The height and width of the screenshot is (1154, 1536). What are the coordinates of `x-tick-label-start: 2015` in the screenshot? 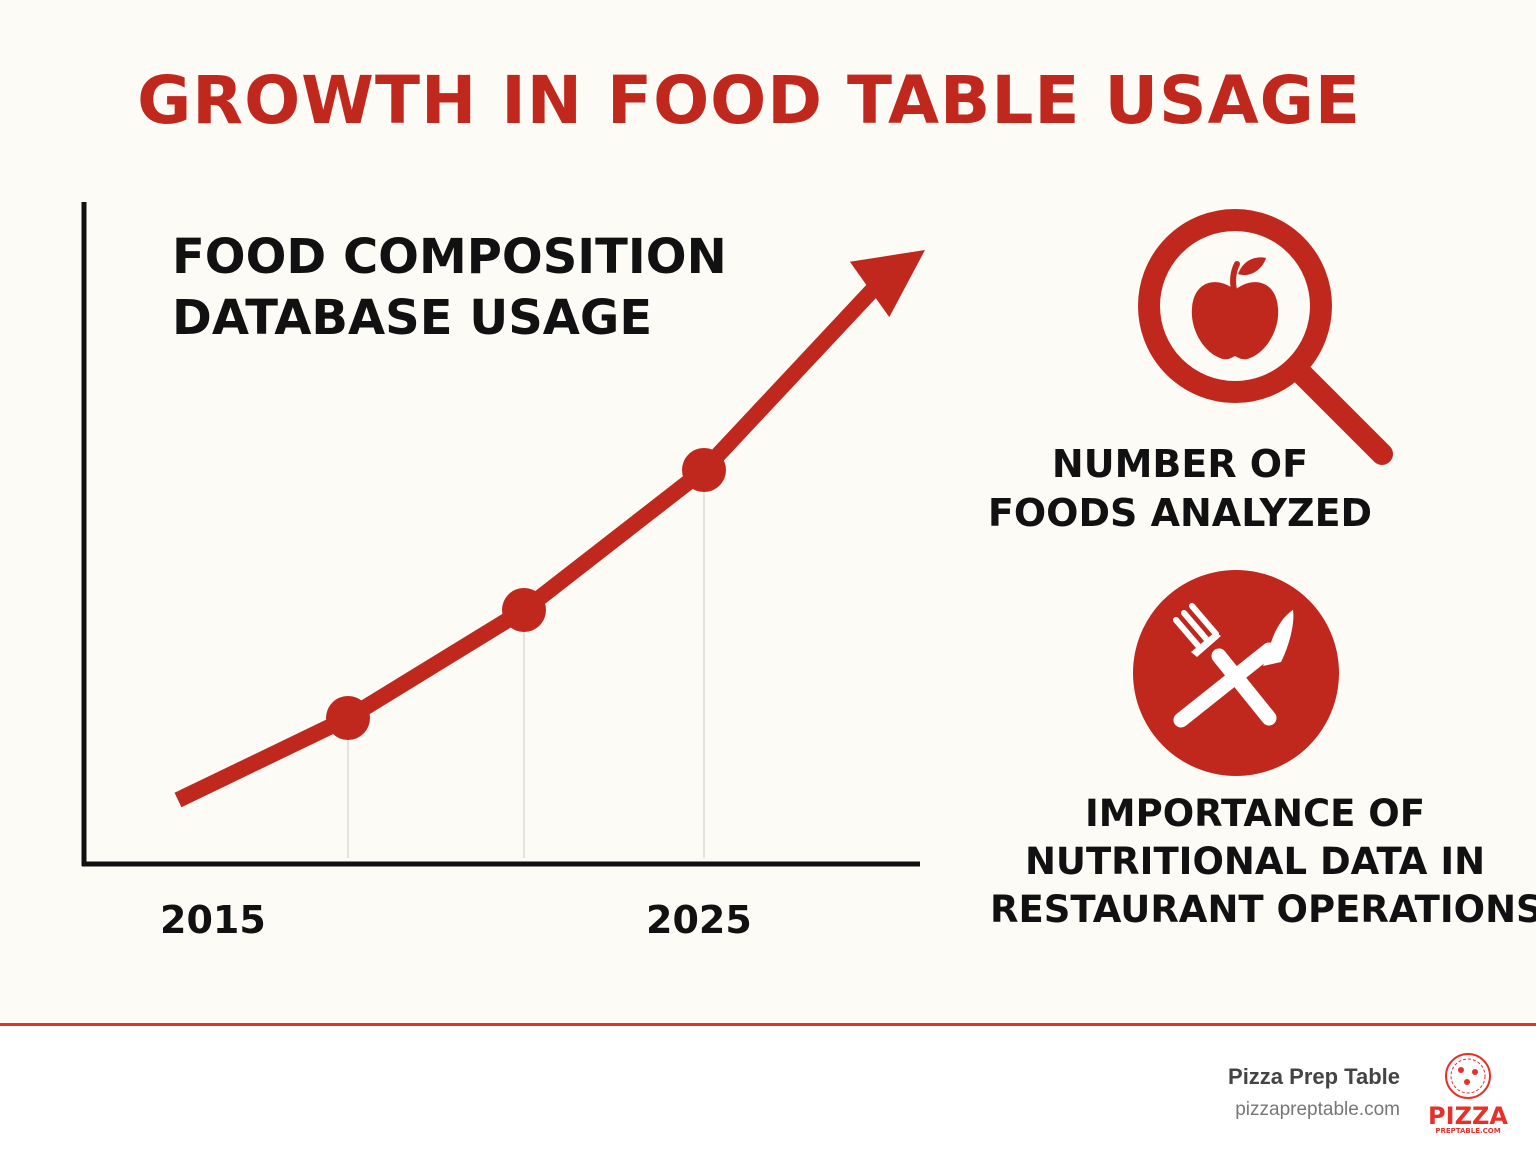 It's located at (213, 920).